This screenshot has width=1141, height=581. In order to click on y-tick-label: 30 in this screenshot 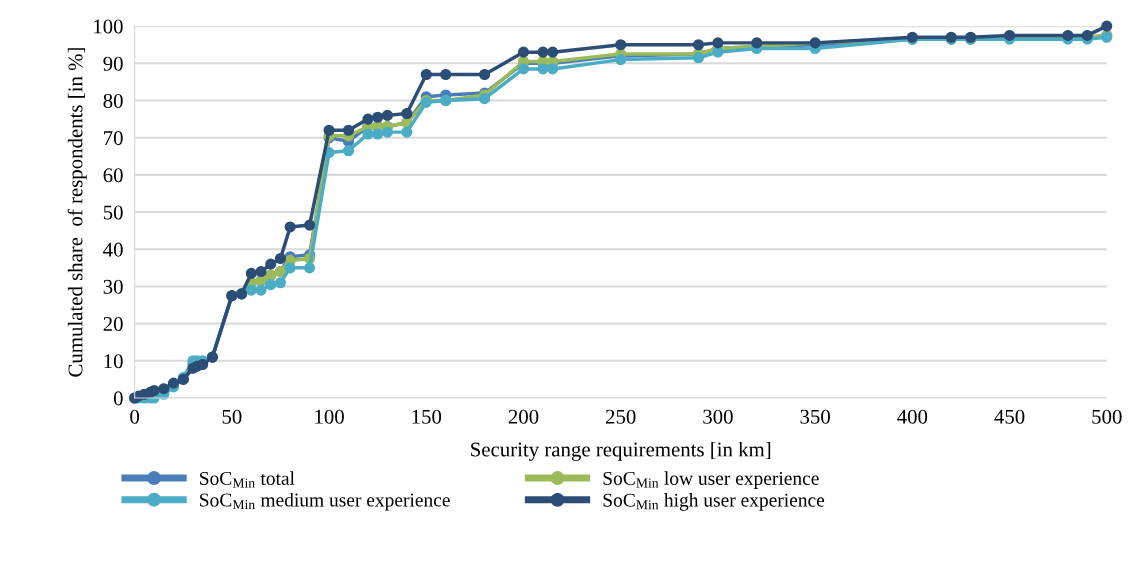, I will do `click(113, 286)`.